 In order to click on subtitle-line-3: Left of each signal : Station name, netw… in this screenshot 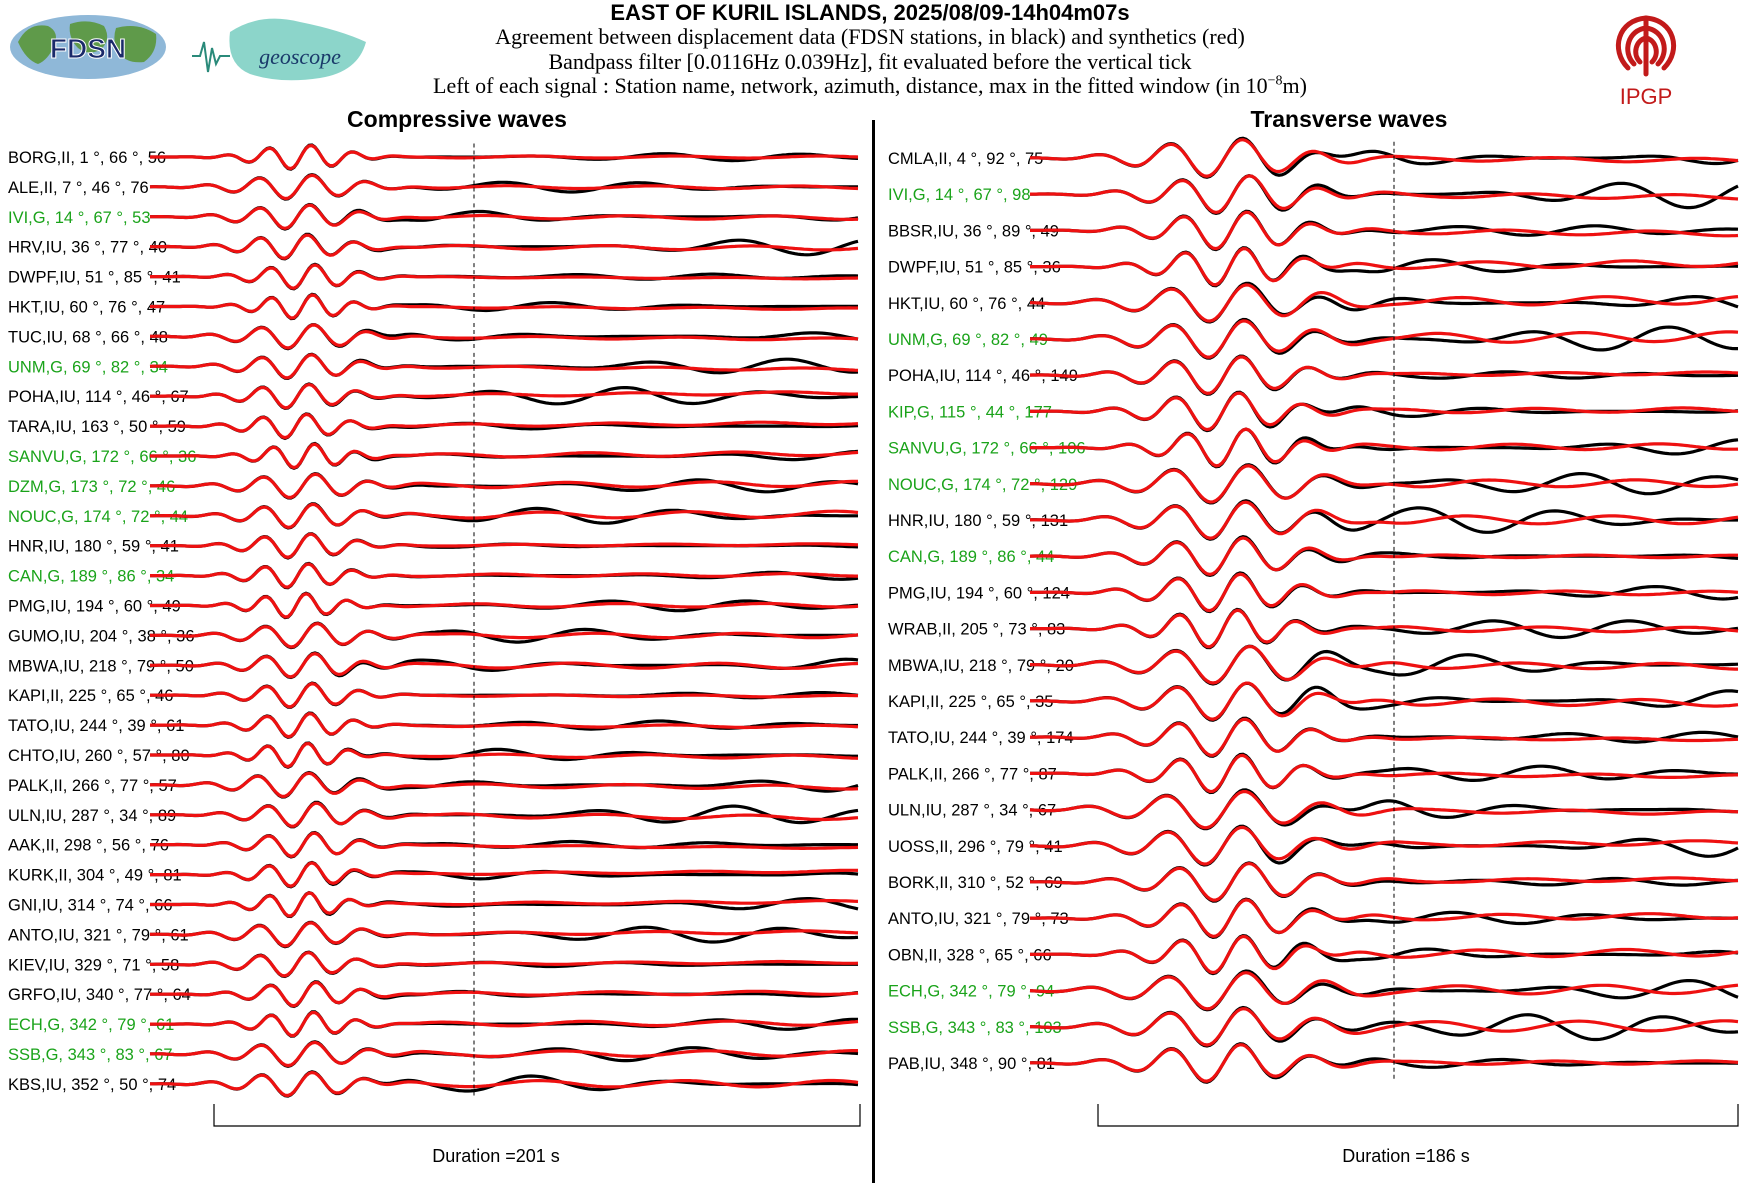, I will do `click(870, 86)`.